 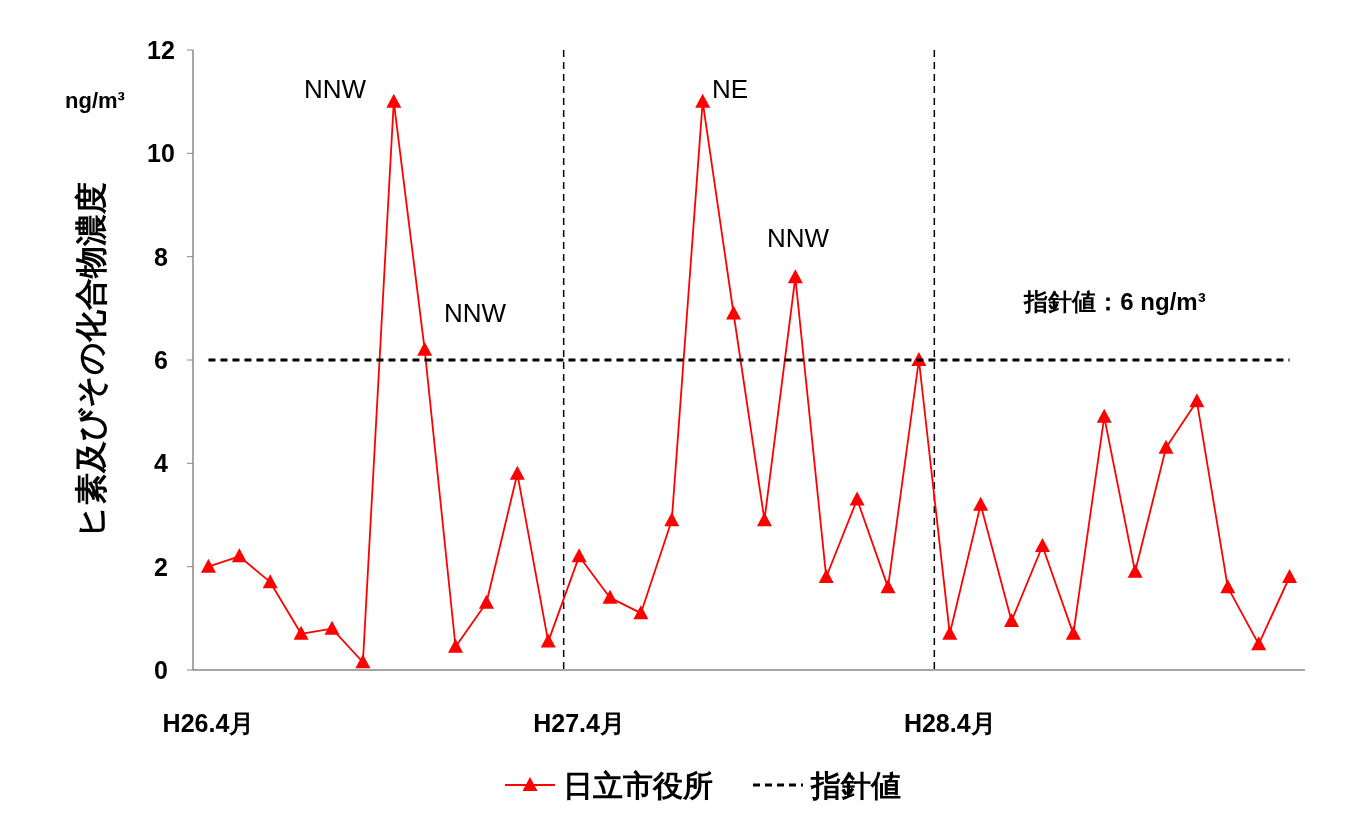 What do you see at coordinates (208, 723) in the screenshot?
I see `x-tick-label: H26.4月` at bounding box center [208, 723].